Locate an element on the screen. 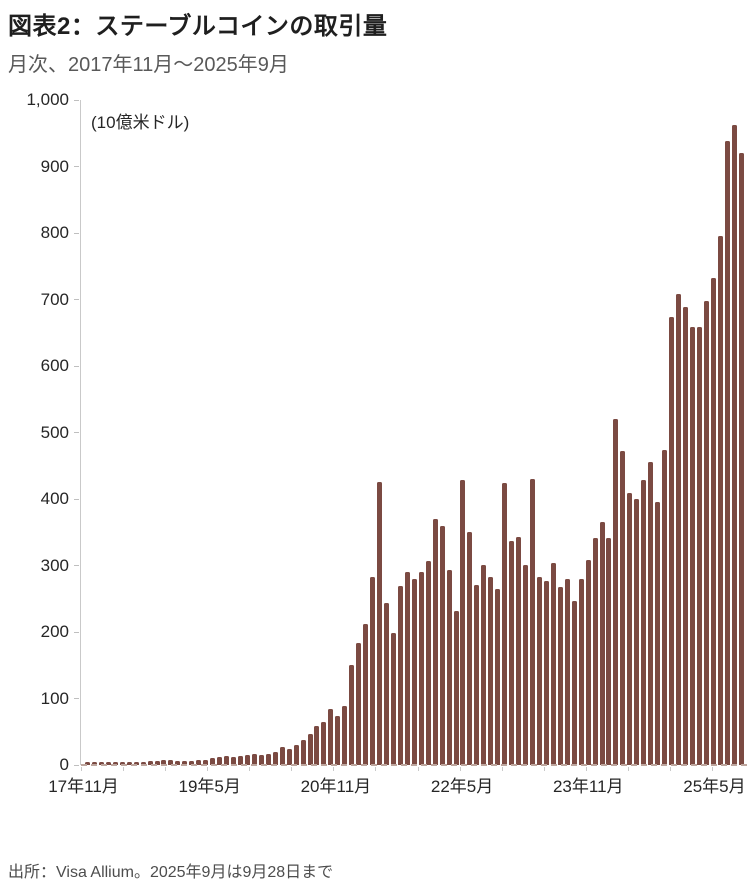 The width and height of the screenshot is (750, 894). y-axis-label: 300 is located at coordinates (54, 565).